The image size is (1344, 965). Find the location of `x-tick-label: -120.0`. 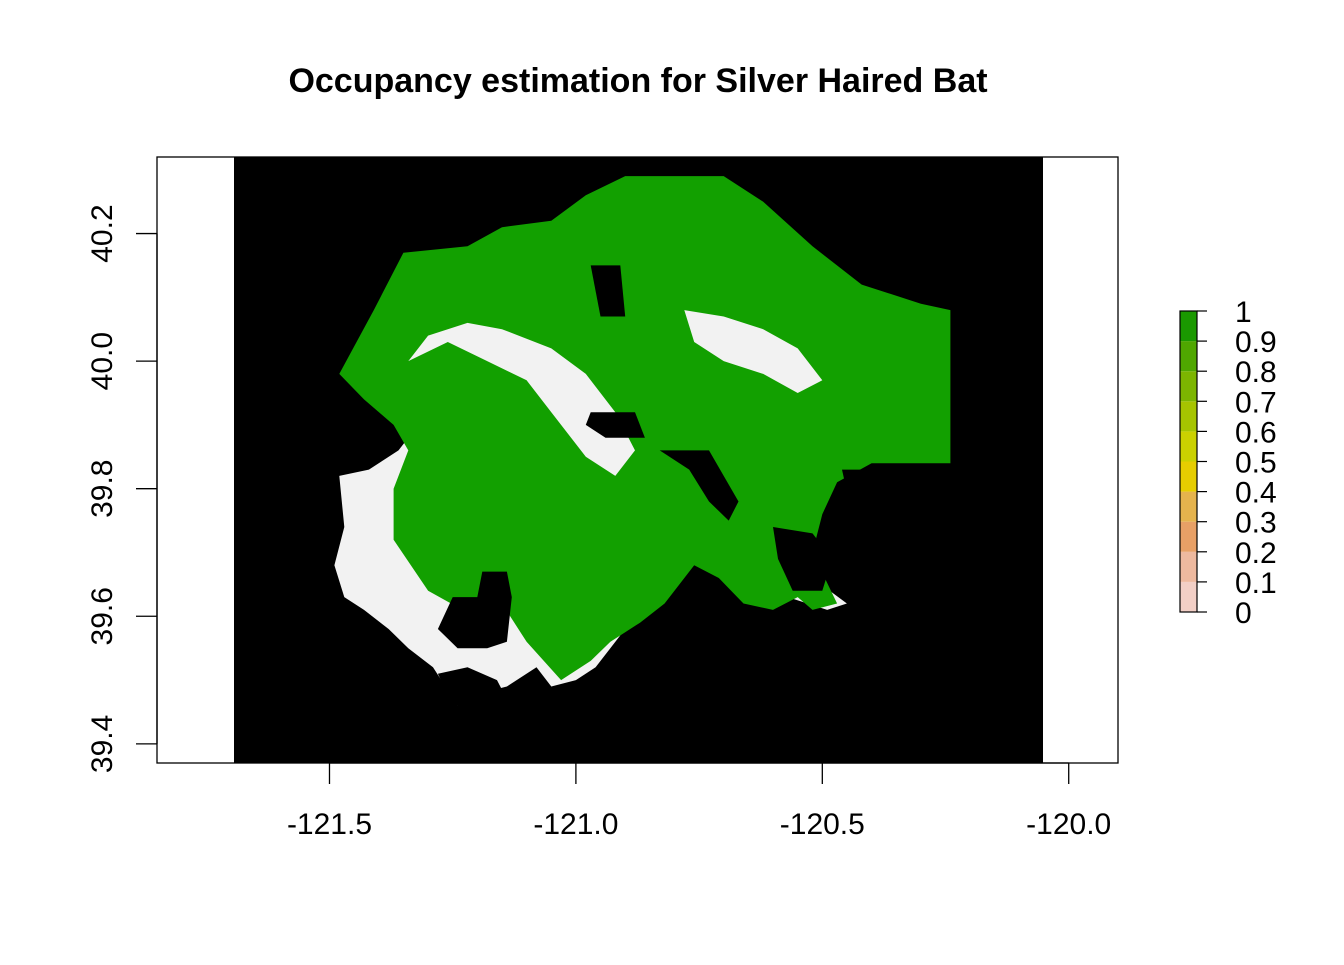

x-tick-label: -120.0 is located at coordinates (1068, 824).